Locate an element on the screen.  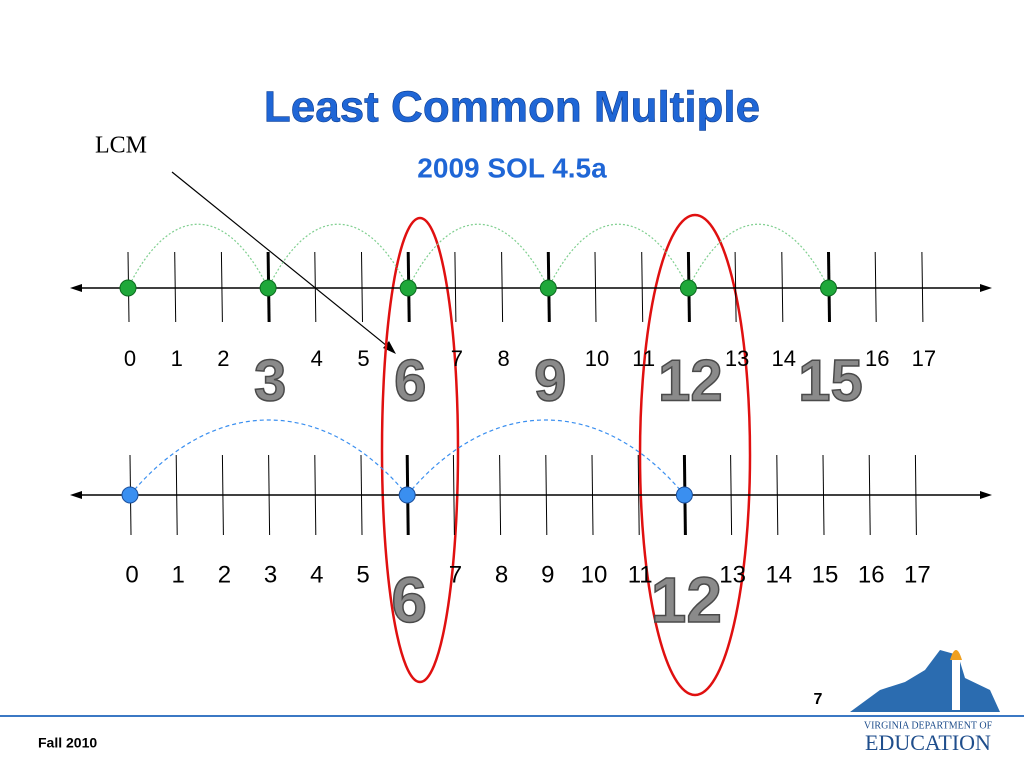
multiple-label: 3 is located at coordinates (270, 380).